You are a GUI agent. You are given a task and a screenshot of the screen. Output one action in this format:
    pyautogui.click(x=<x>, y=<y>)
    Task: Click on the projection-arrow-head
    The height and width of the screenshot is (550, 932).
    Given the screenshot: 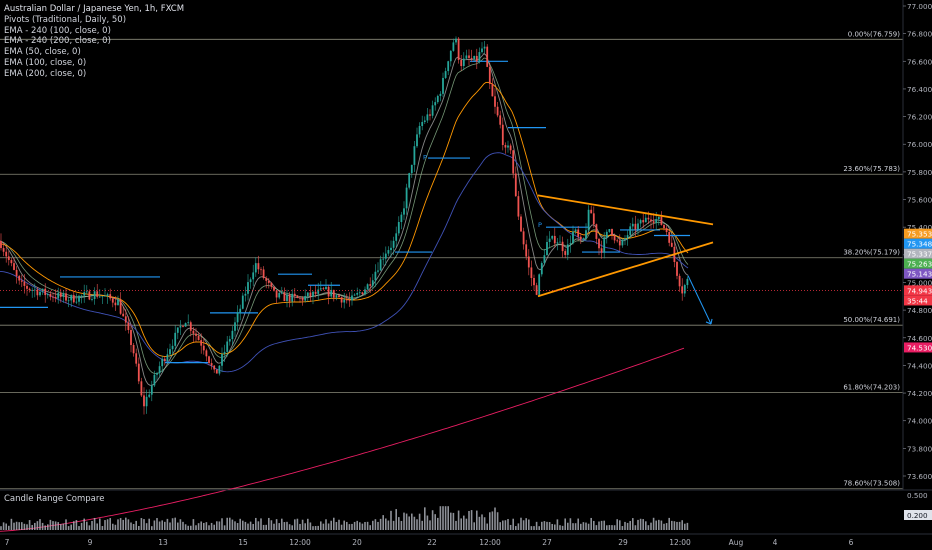 What is the action you would take?
    pyautogui.click(x=709, y=321)
    